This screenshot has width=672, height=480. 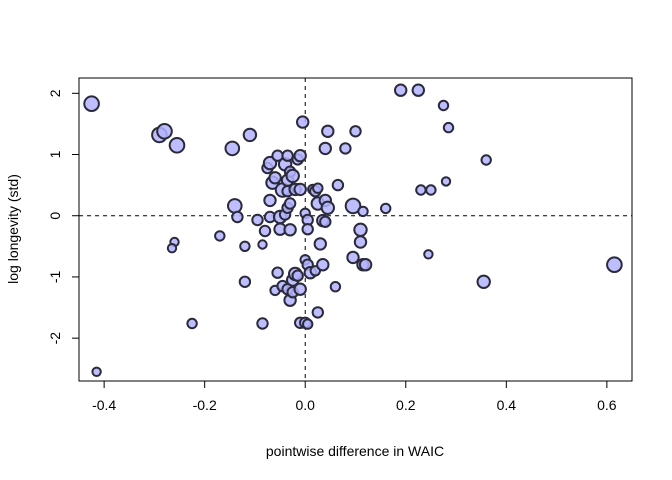 I want to click on y-tick-label: 2, so click(x=55, y=93).